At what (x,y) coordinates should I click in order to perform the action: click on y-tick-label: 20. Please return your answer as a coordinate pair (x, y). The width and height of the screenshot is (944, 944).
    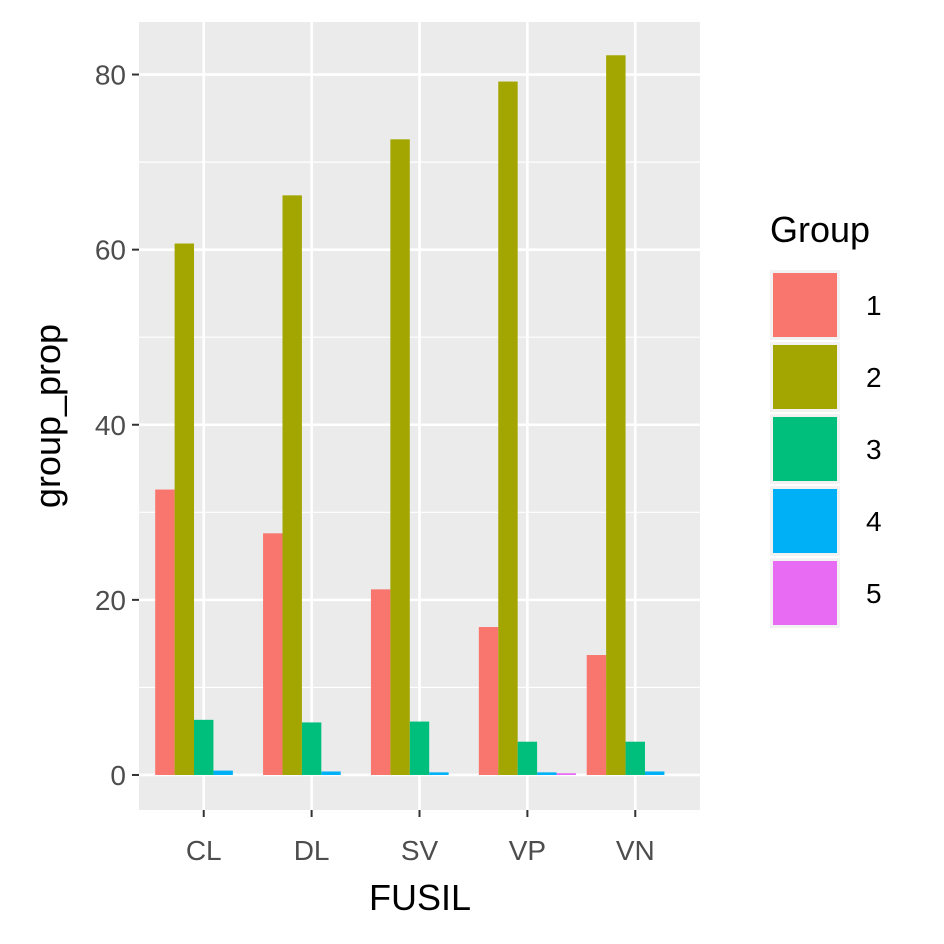
    Looking at the image, I should click on (110, 600).